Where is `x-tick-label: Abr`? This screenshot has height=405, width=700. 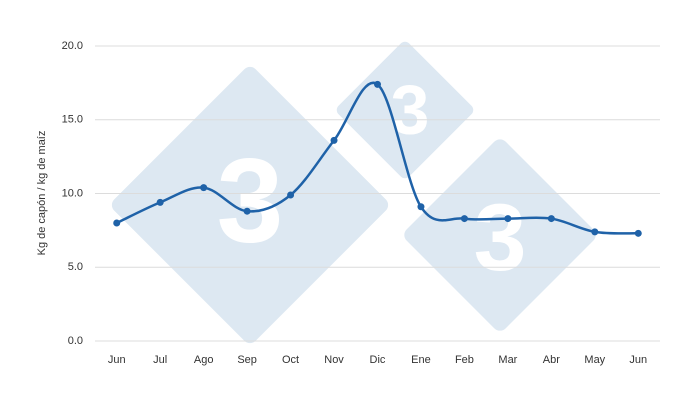 x-tick-label: Abr is located at coordinates (551, 360).